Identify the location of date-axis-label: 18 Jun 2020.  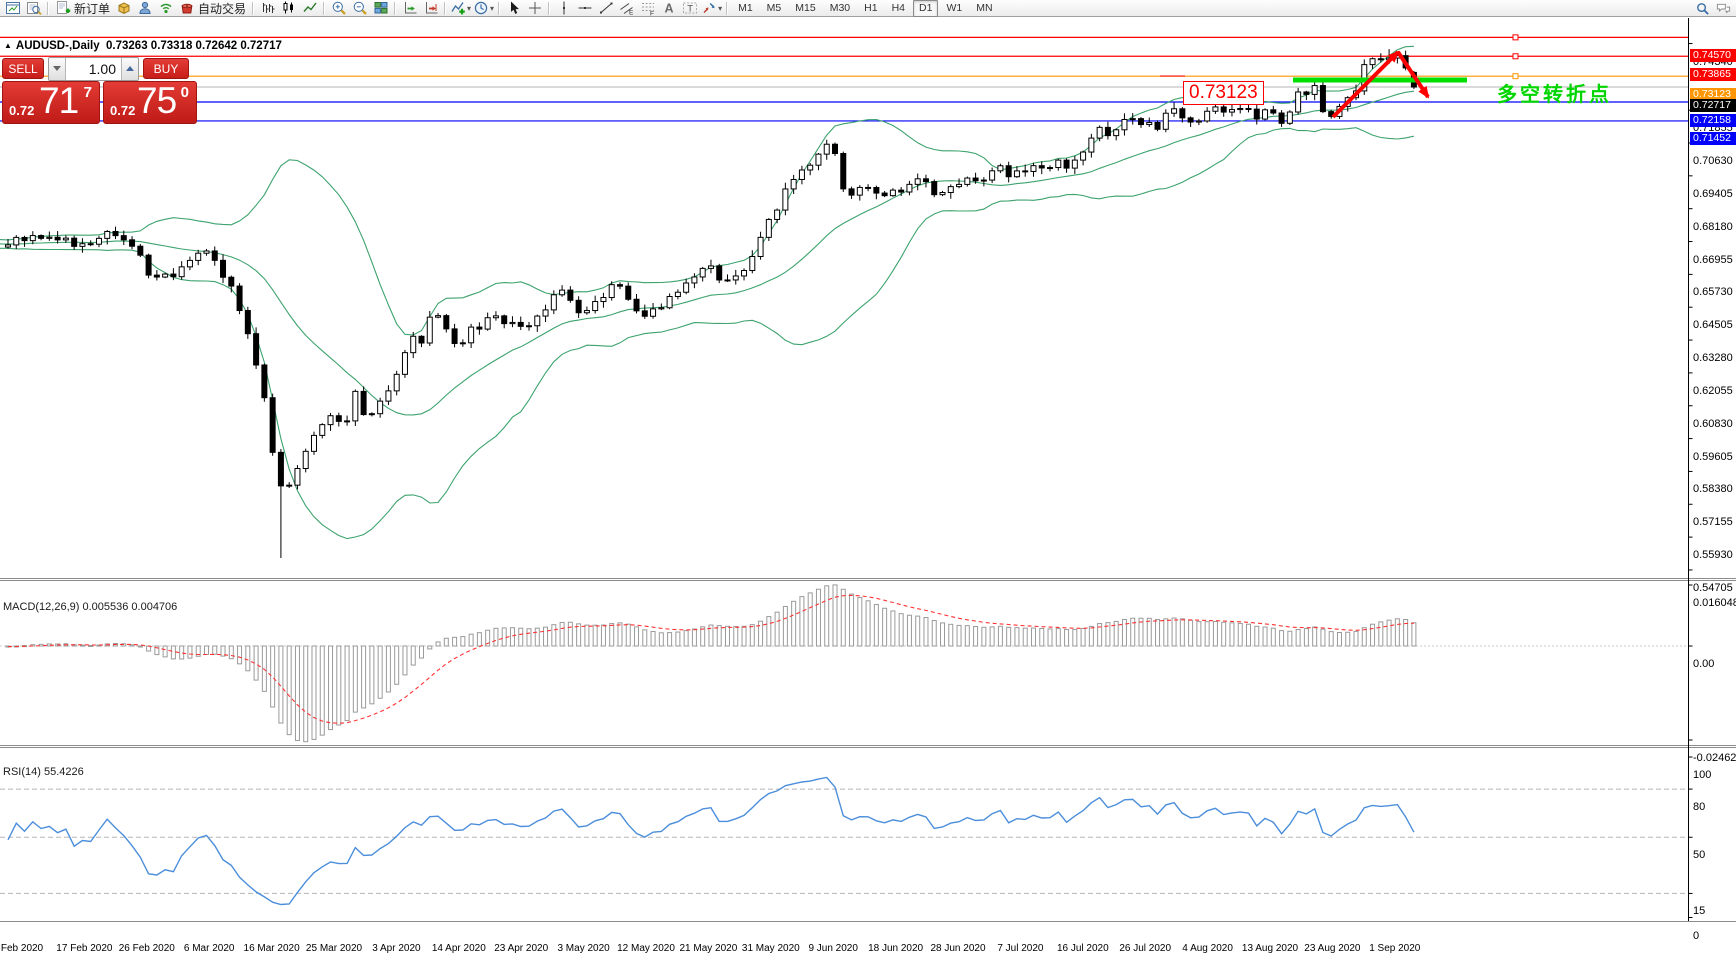
(896, 948).